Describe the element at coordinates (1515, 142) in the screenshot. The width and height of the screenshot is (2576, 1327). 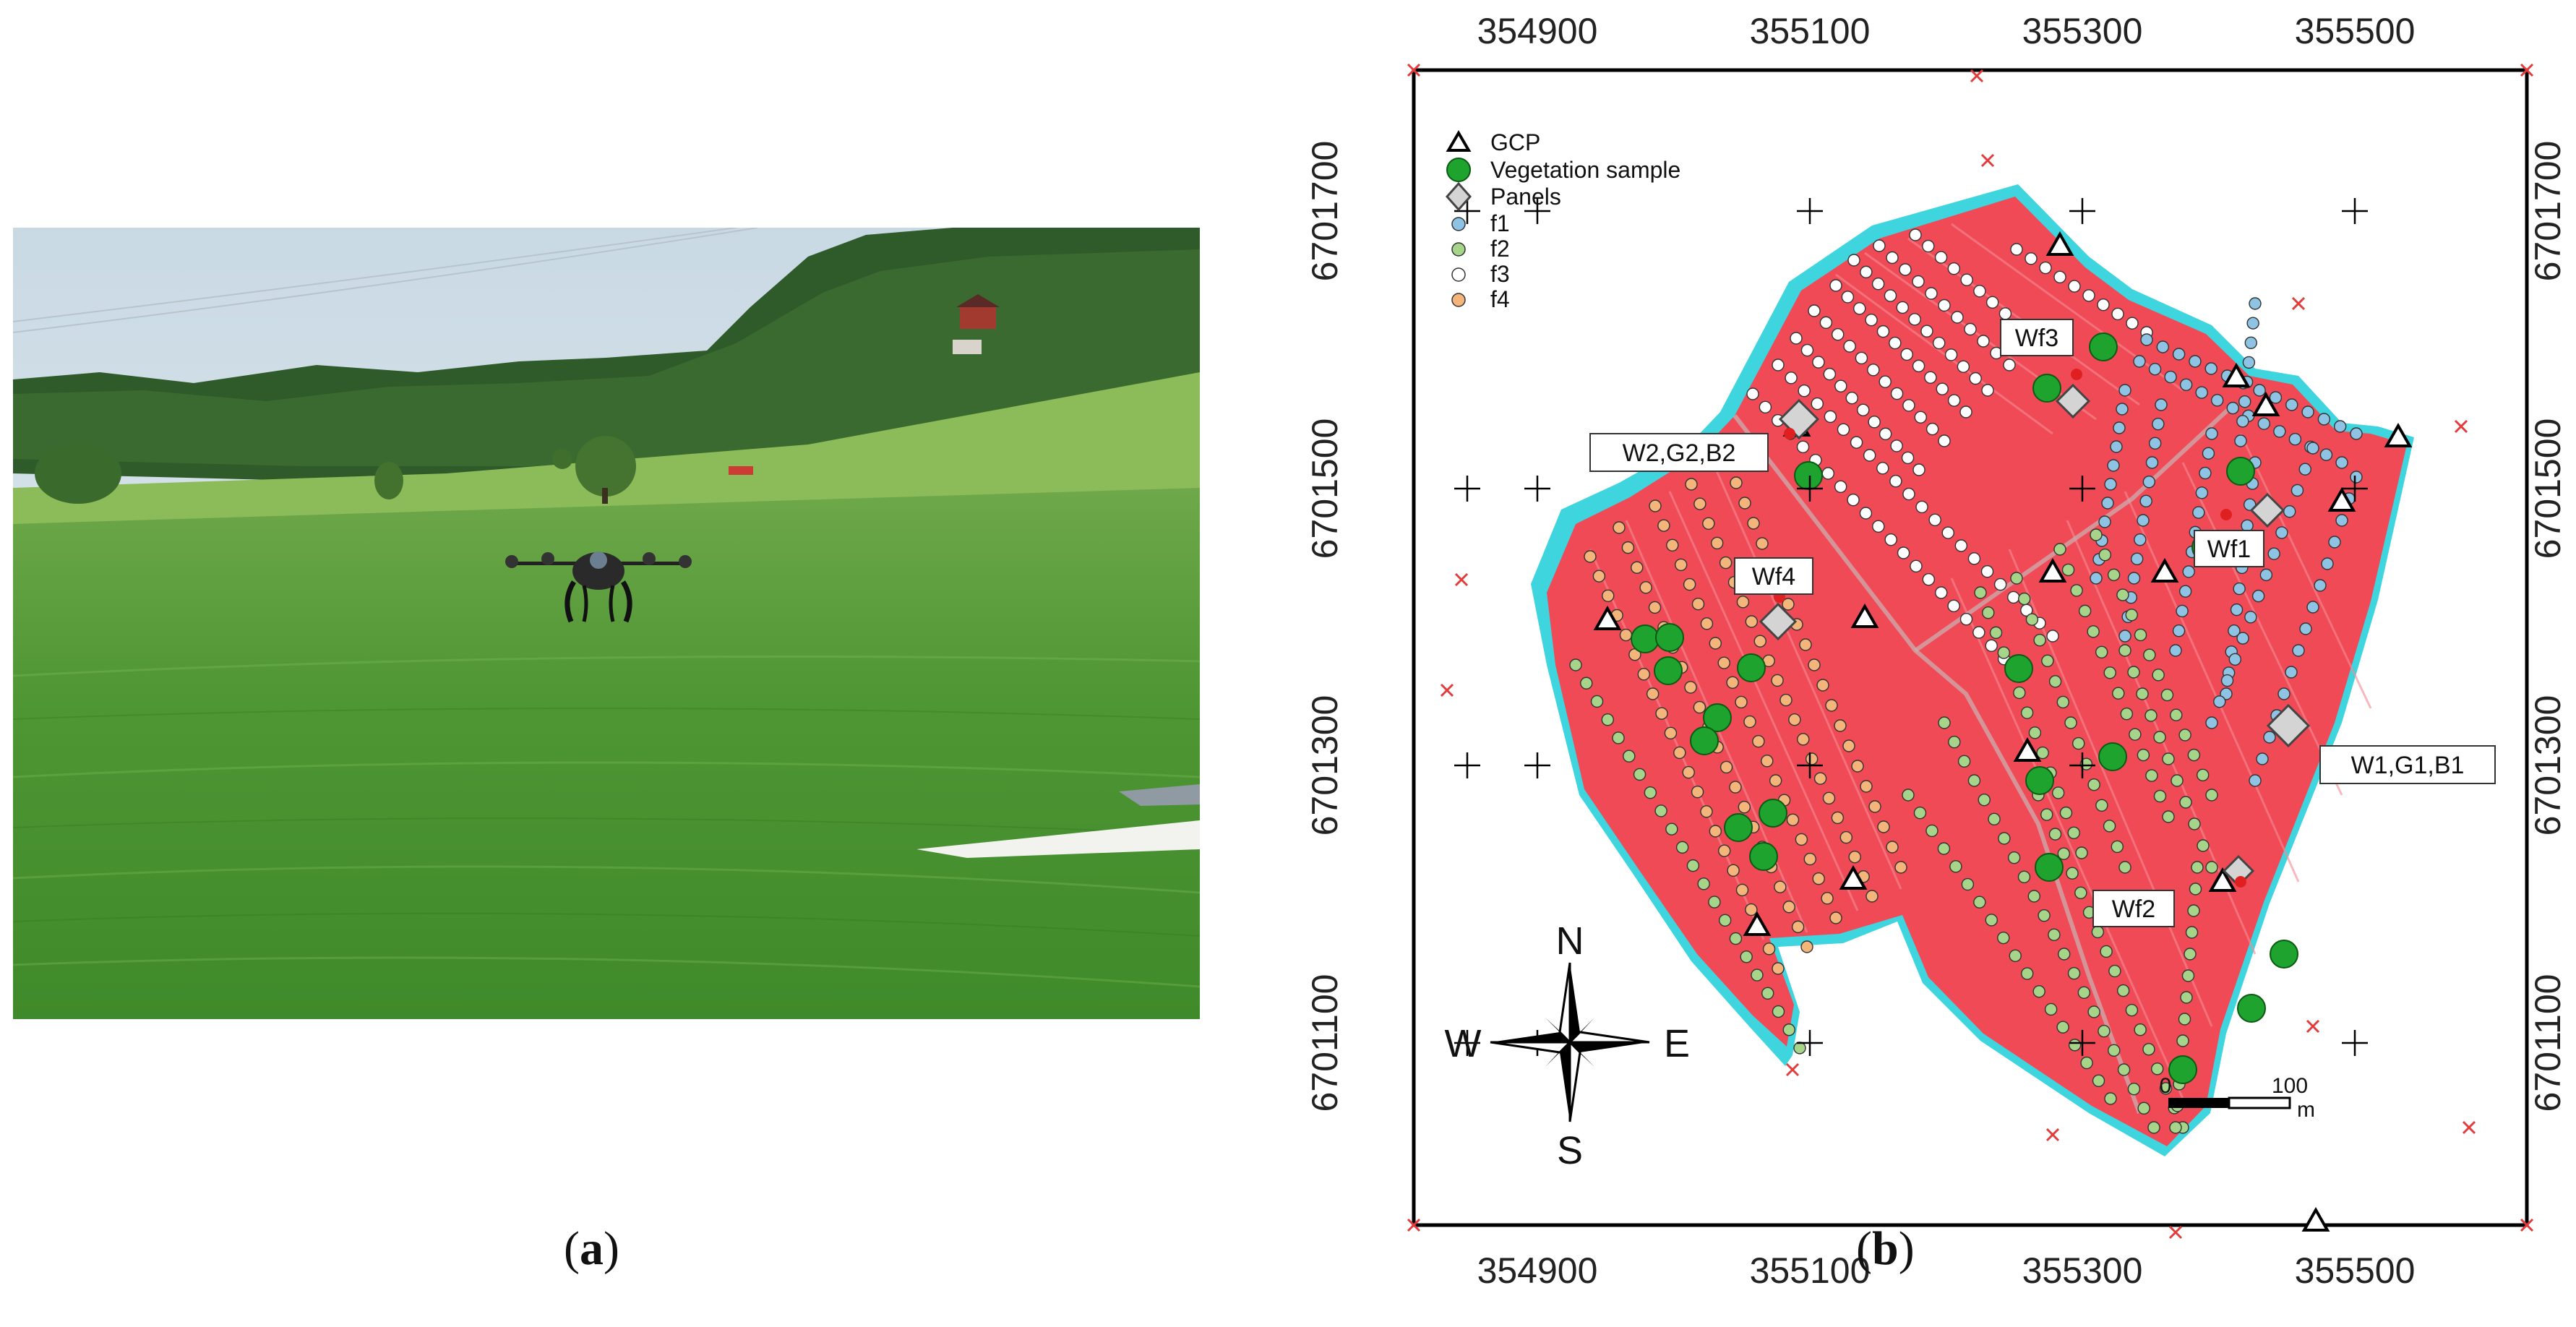
I see `legend-gcp-label: GCP` at that location.